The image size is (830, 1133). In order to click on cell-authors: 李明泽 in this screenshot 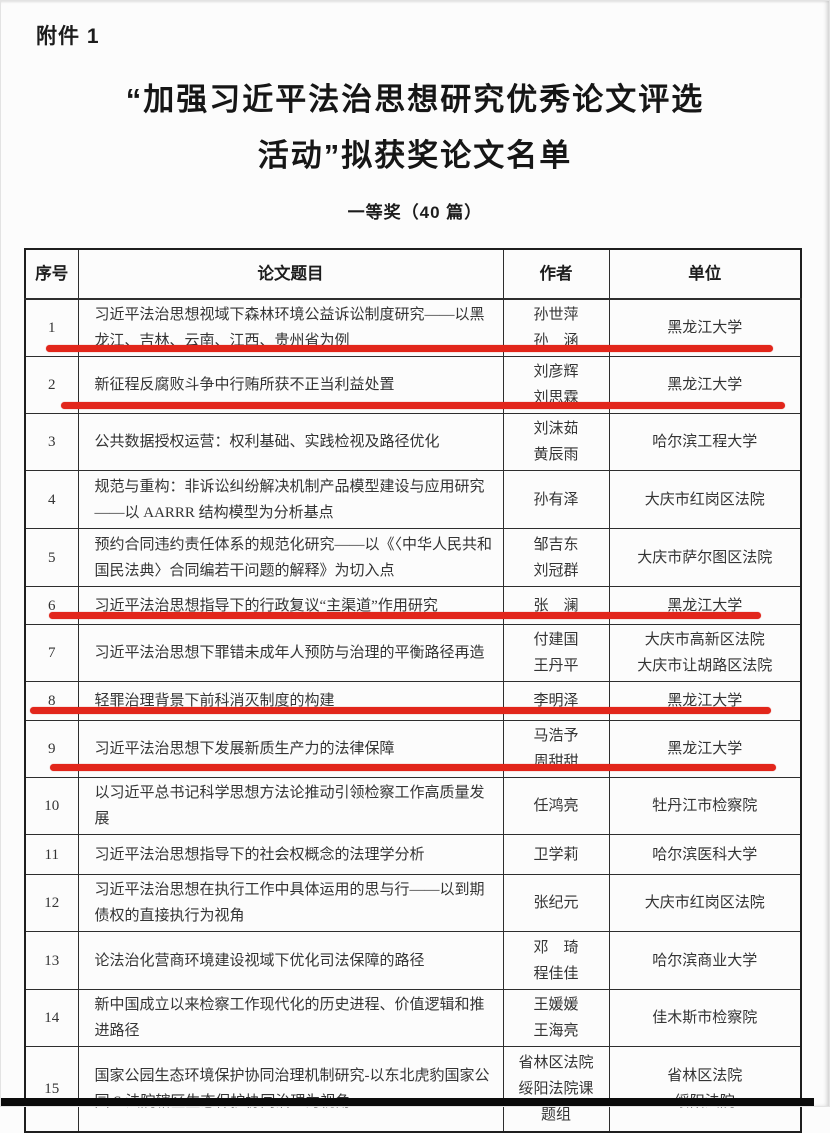, I will do `click(556, 701)`.